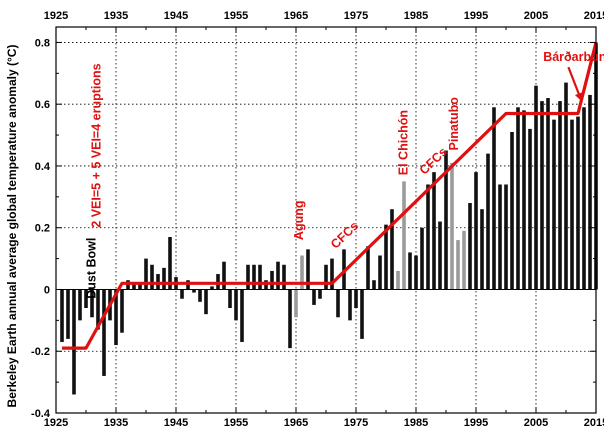  What do you see at coordinates (42, 229) in the screenshot?
I see `y-tick-label: 0.2` at bounding box center [42, 229].